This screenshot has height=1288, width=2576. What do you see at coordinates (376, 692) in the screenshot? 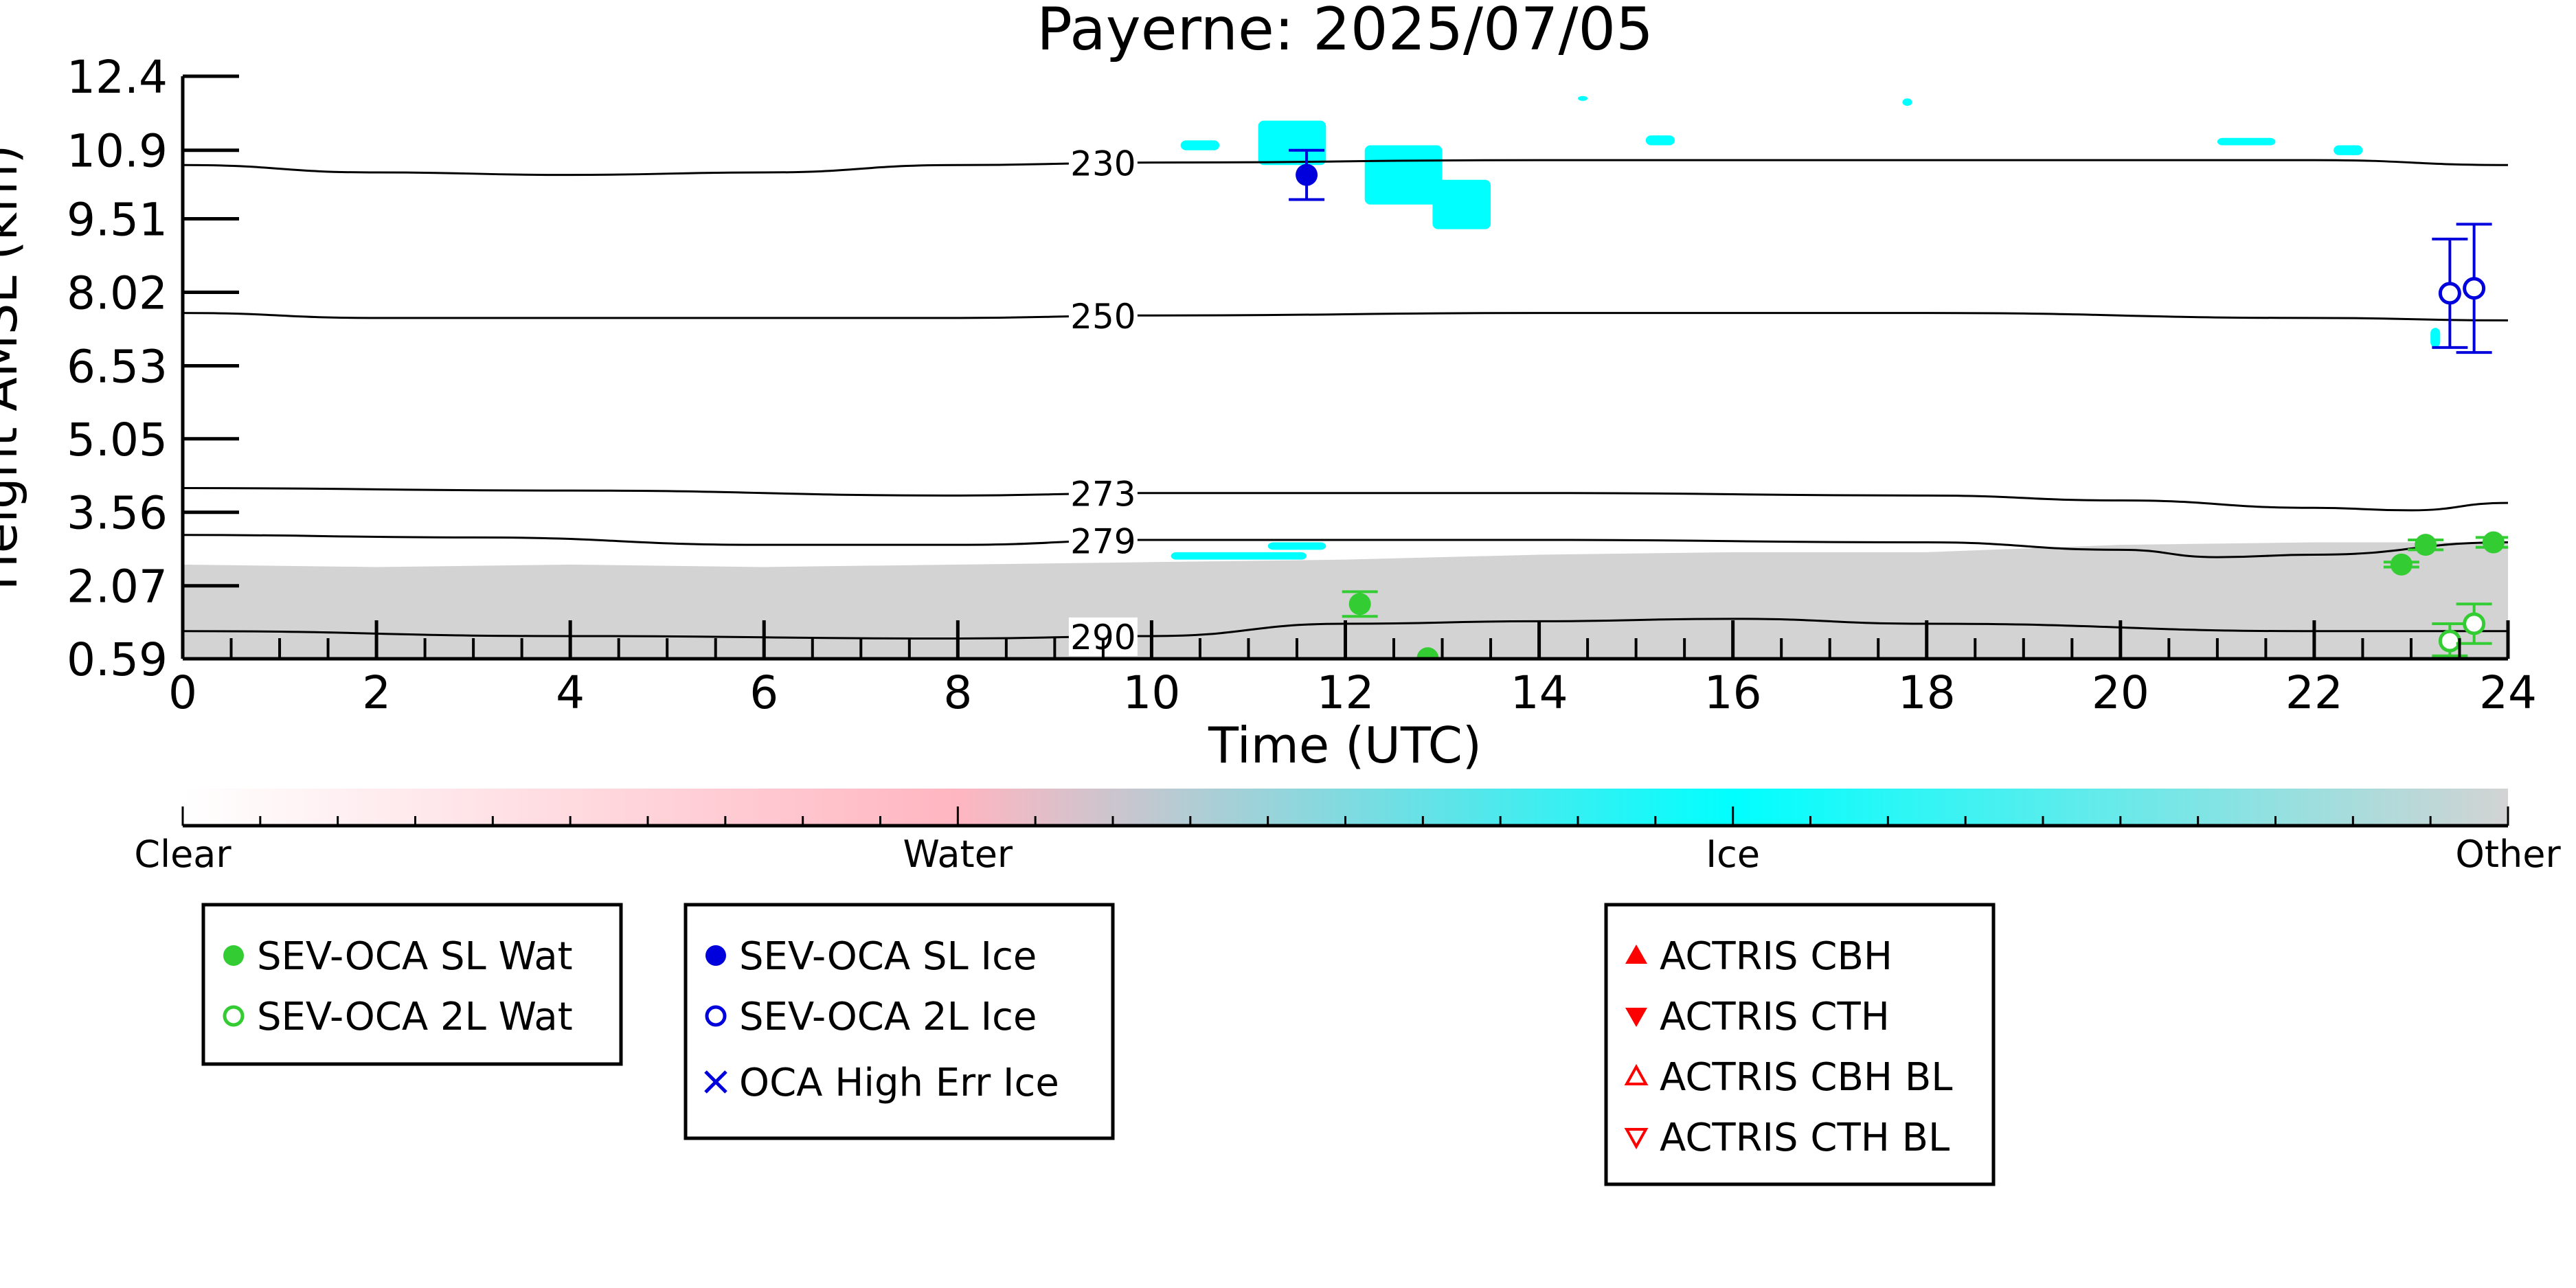
I see `x-tick-label: 2` at bounding box center [376, 692].